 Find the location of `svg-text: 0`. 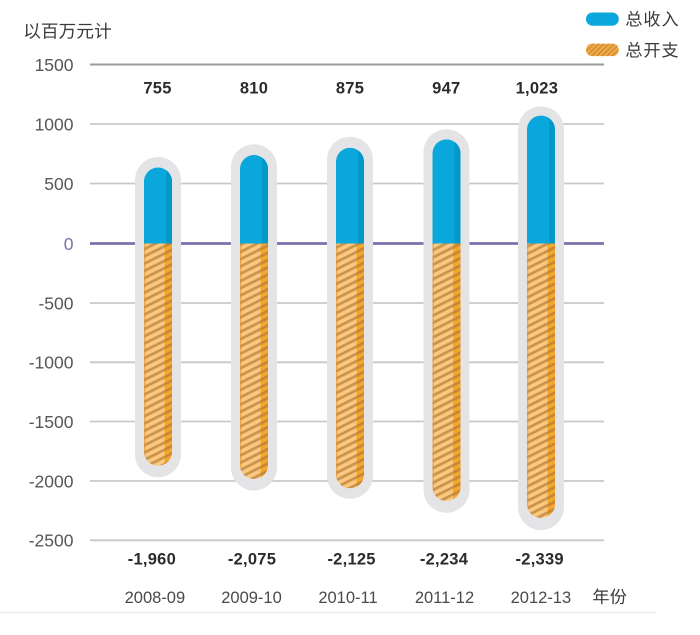

svg-text: 0 is located at coordinates (69, 244).